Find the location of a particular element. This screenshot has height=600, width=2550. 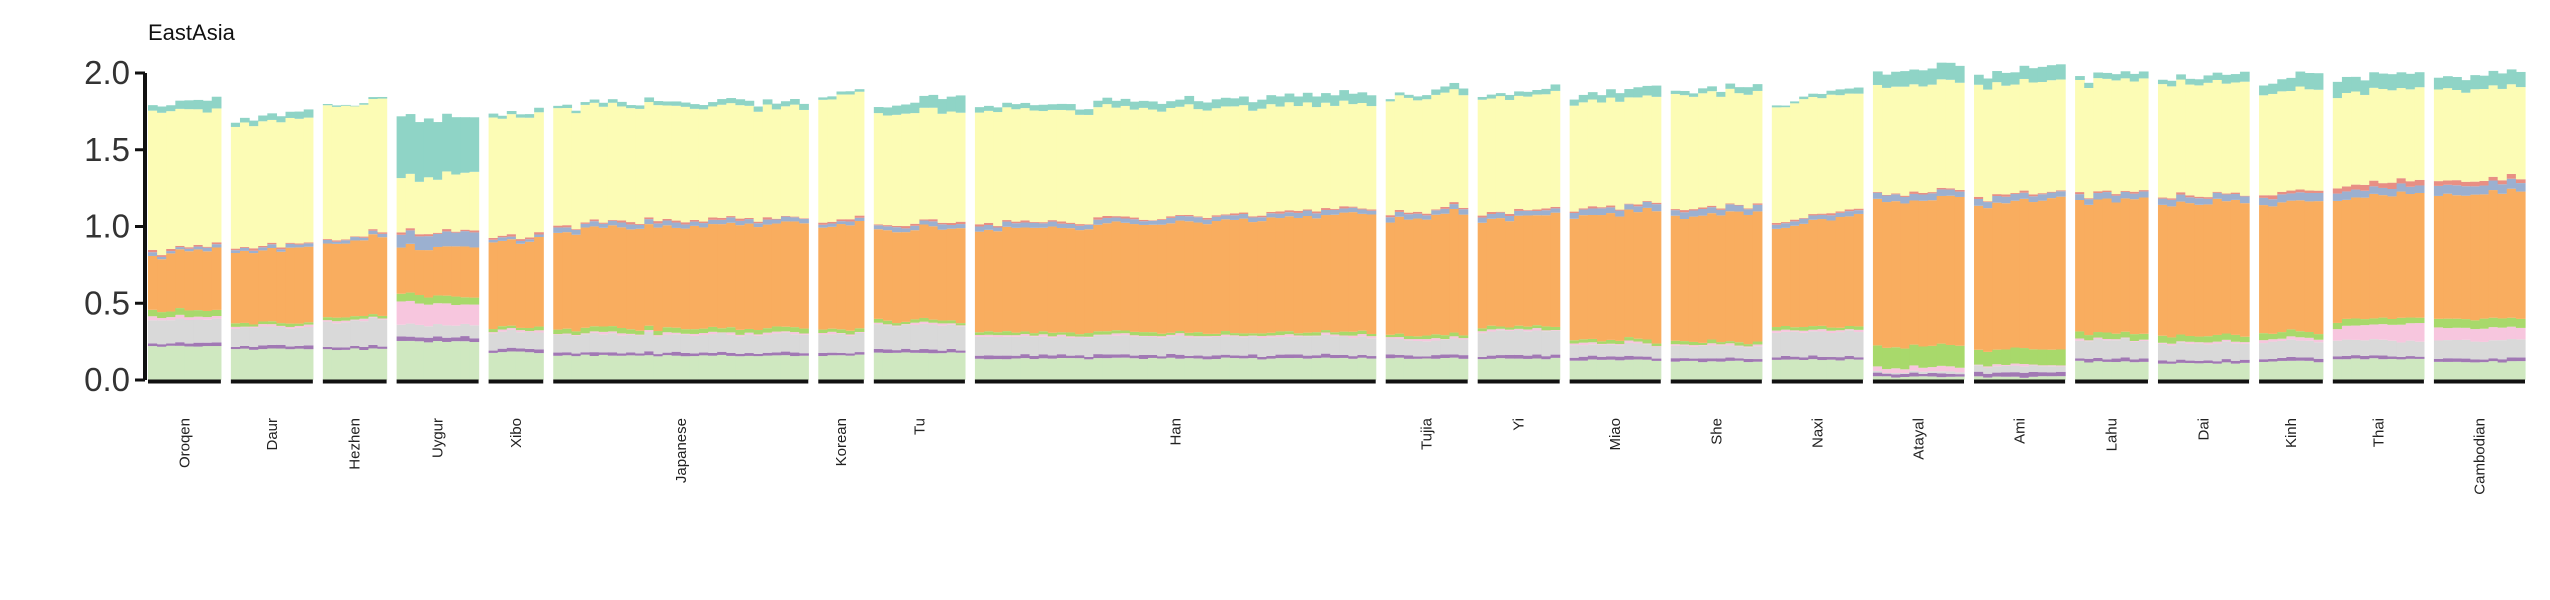

chart-title: EastAsia is located at coordinates (192, 32).